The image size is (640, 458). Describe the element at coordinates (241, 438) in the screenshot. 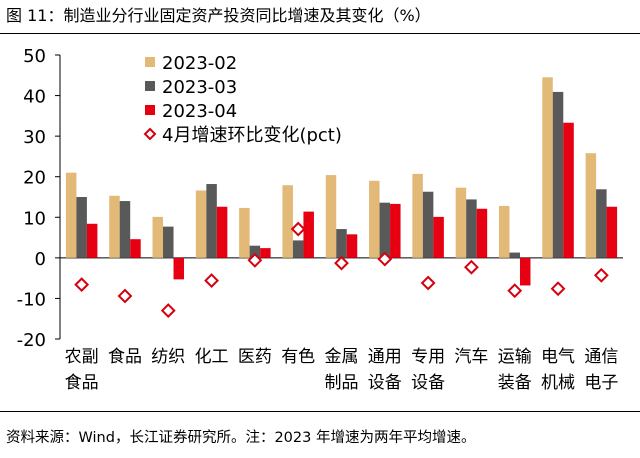

I see `source-note: 资料来源：Wind，长江证券研究所。注：2023 年增速为两年平均增速。` at that location.